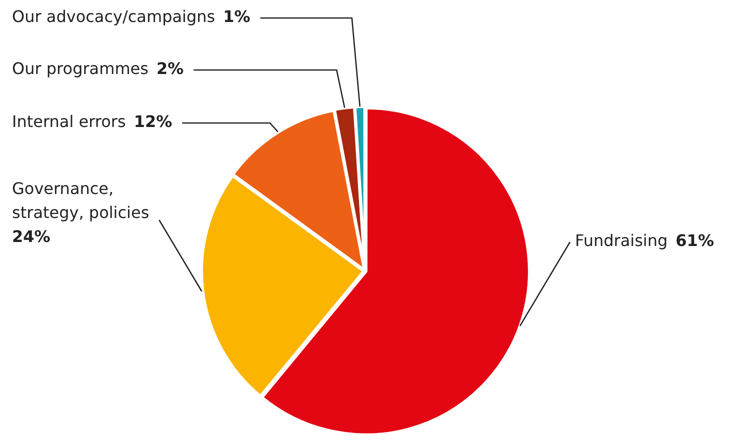 The width and height of the screenshot is (730, 440). Describe the element at coordinates (114, 16) in the screenshot. I see `slice-label: Our advocacy/campaigns` at that location.